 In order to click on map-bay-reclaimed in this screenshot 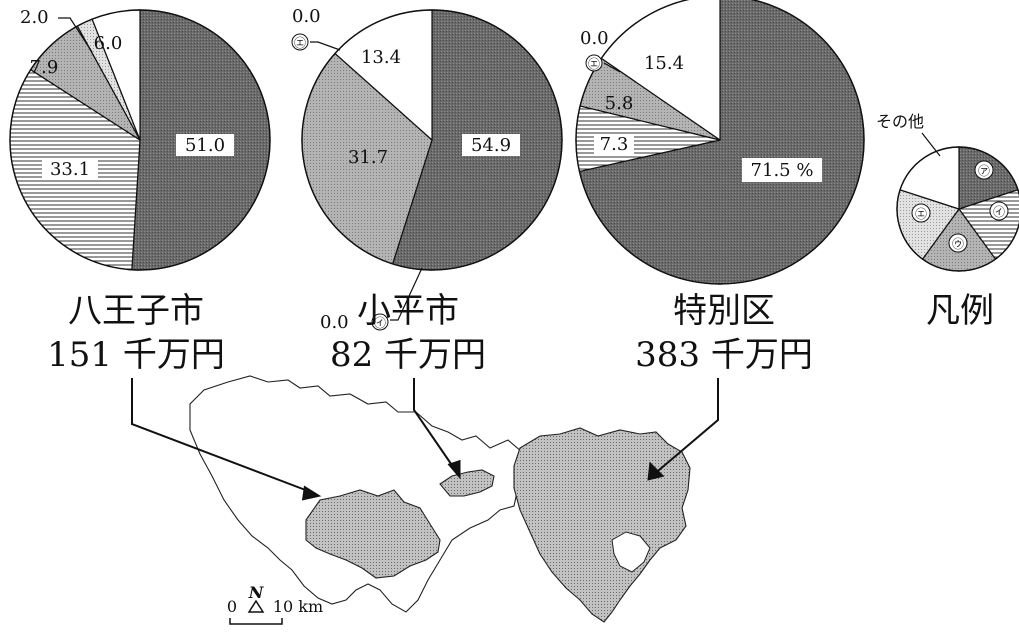, I will do `click(631, 552)`.